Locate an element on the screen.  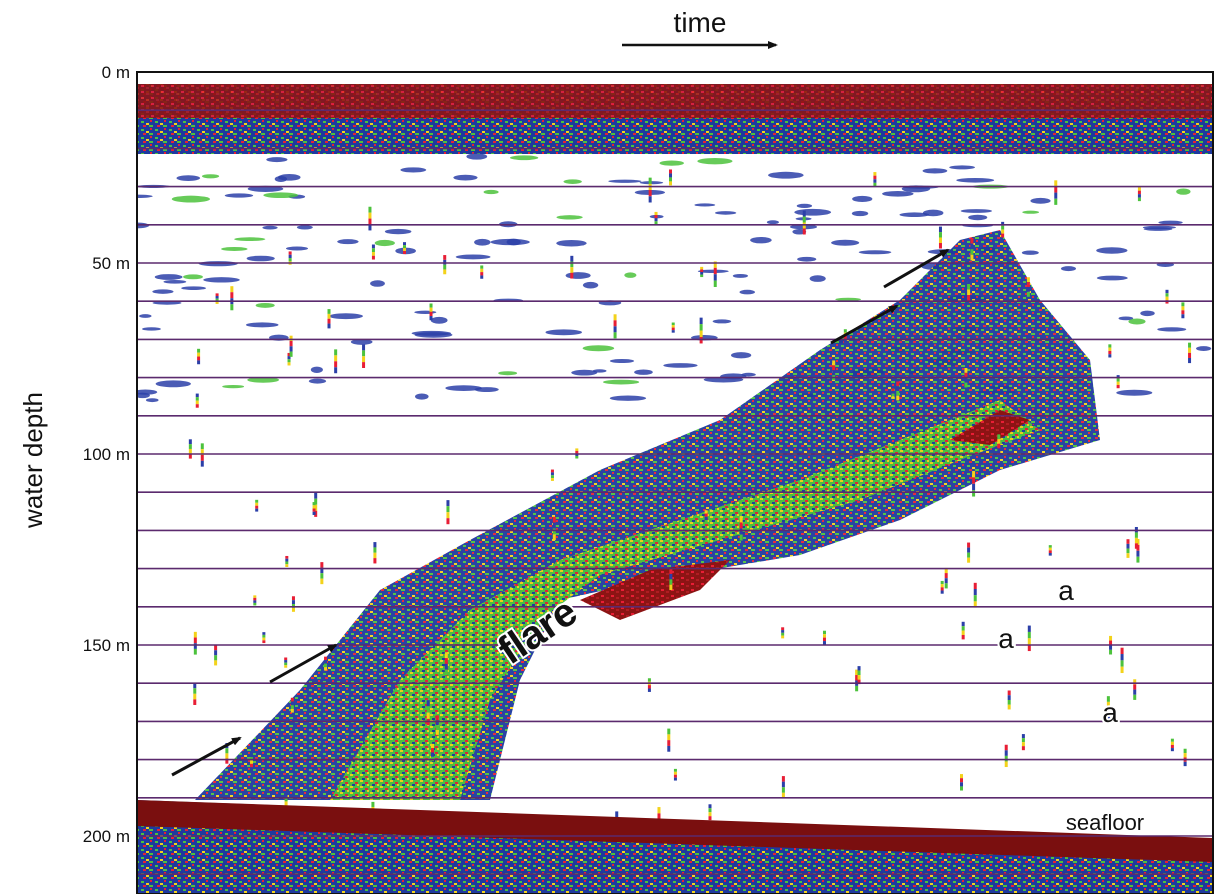
annotation-a-1: a is located at coordinates (1066, 590).